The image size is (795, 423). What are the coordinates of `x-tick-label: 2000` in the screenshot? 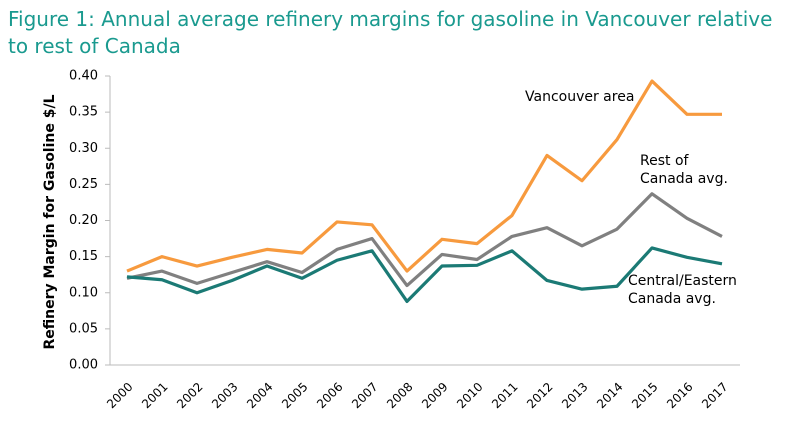 It's located at (119, 395).